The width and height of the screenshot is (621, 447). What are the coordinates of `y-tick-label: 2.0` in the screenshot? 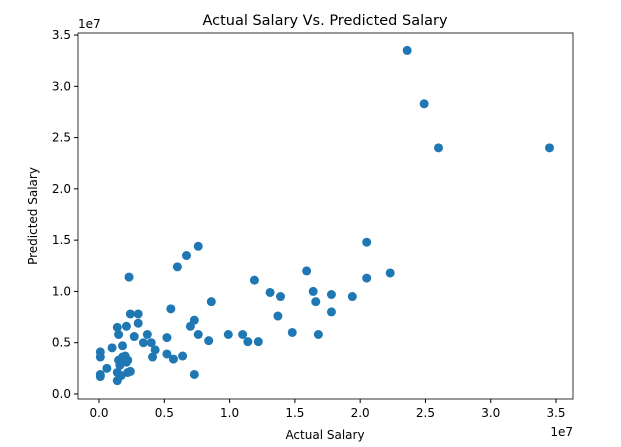 It's located at (61, 189).